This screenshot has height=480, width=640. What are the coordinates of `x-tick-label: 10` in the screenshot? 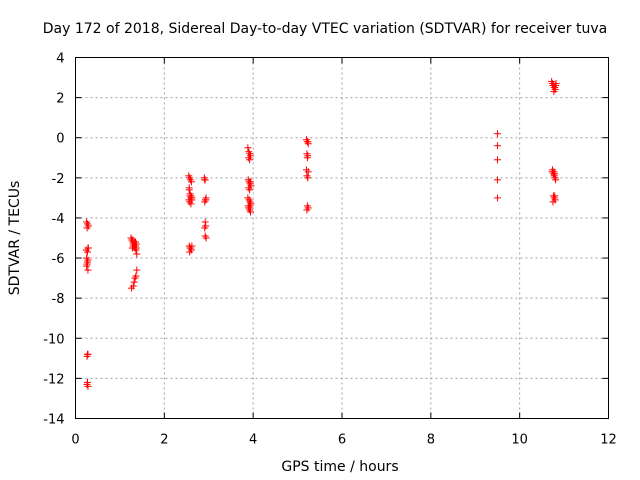 It's located at (519, 440).